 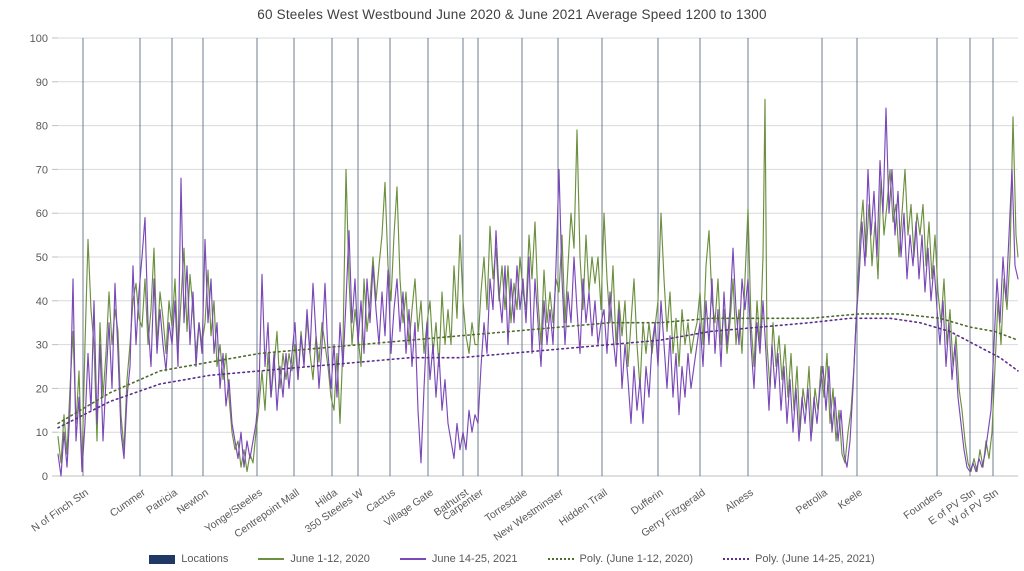 I want to click on legend-label: Poly. (June 1-12, 2020), so click(x=636, y=559).